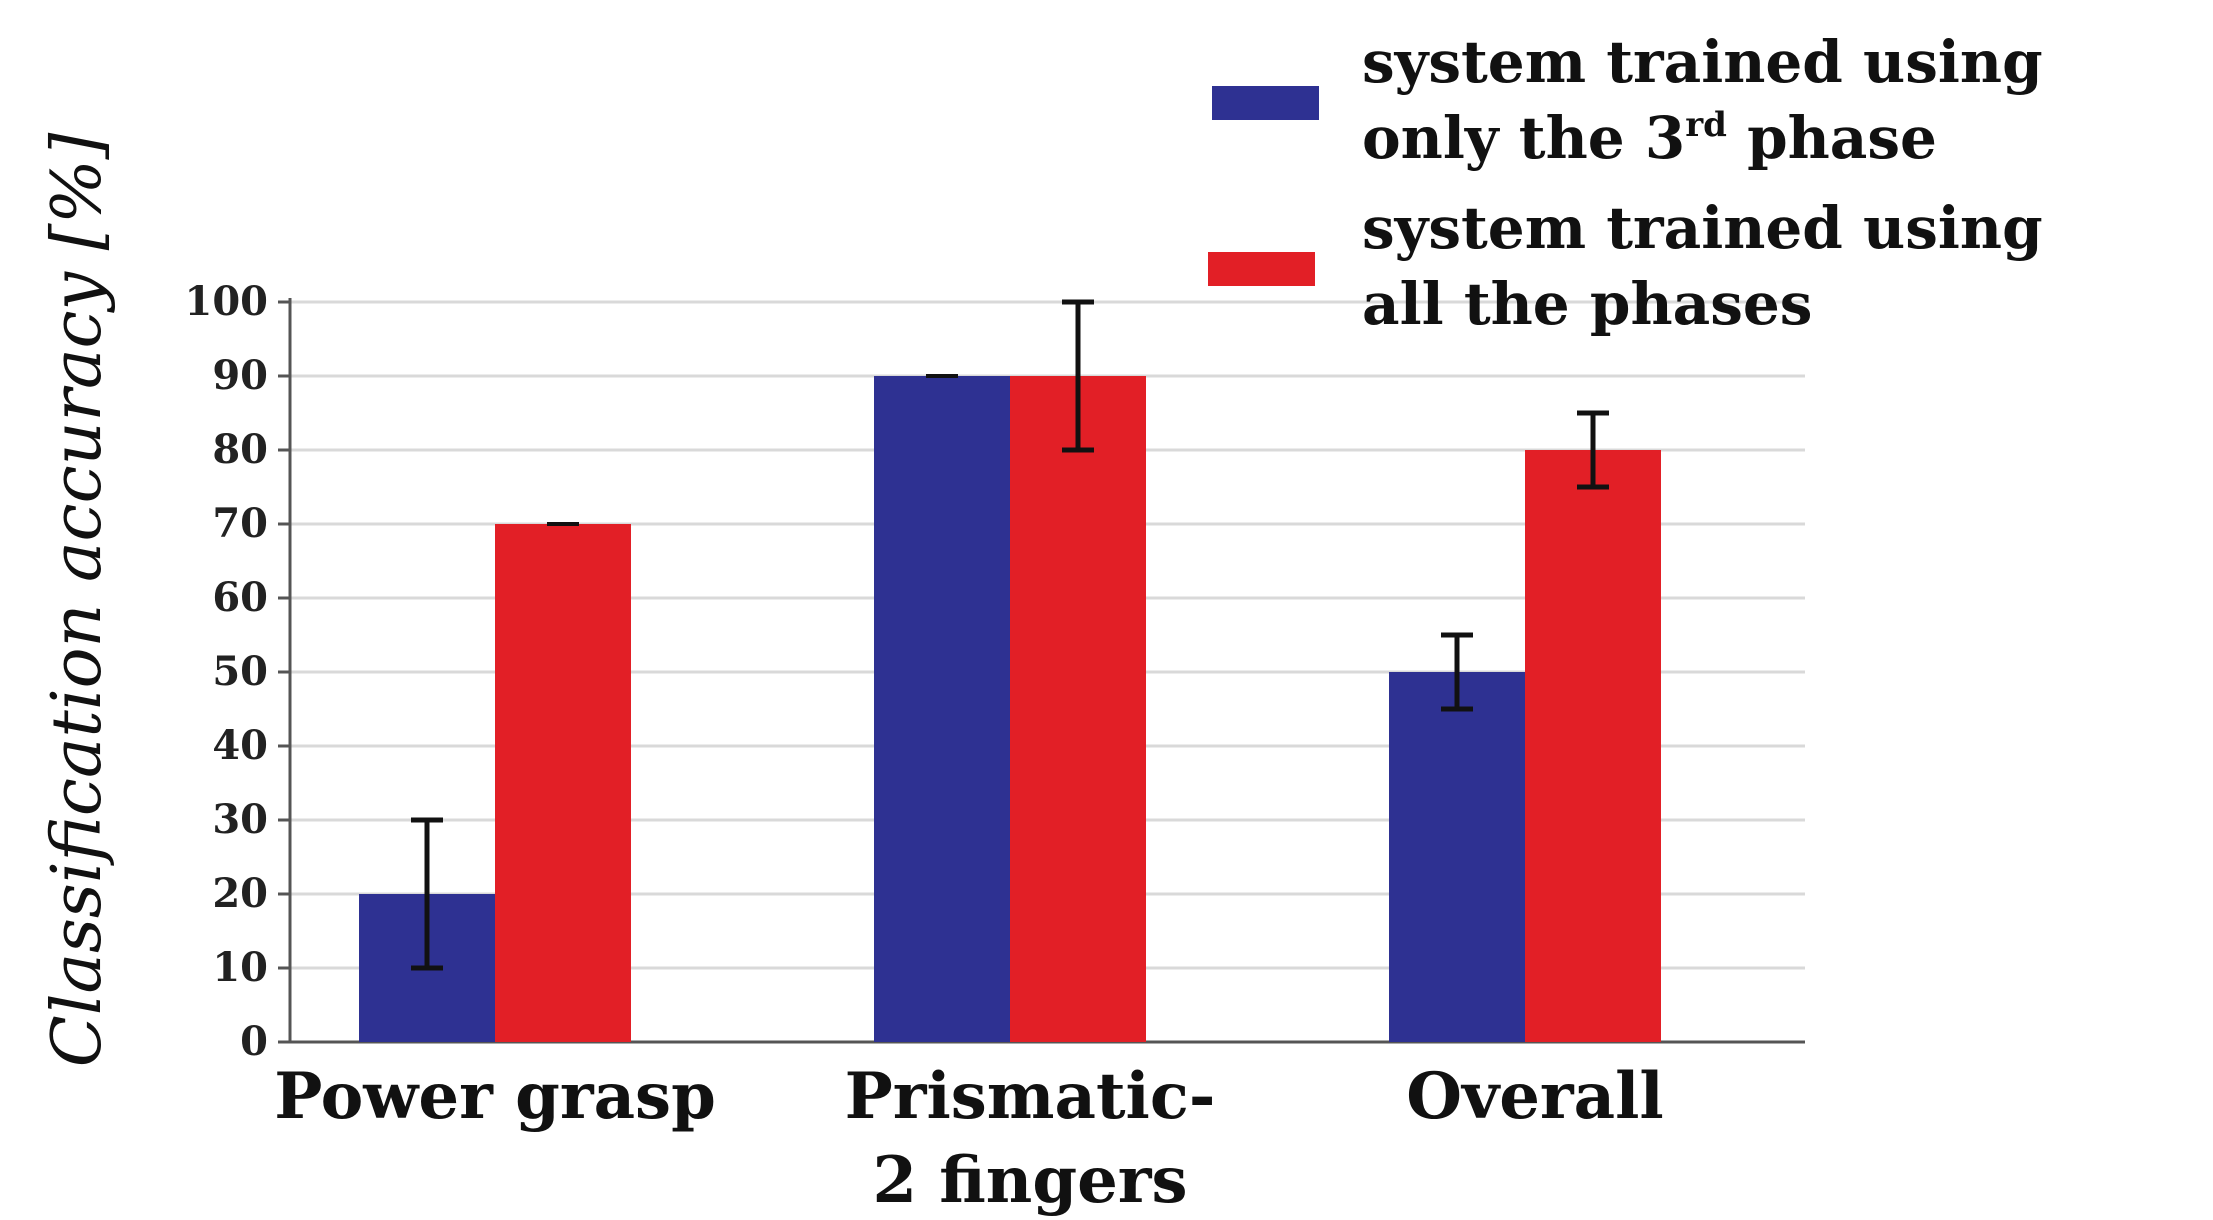  Describe the element at coordinates (227, 301) in the screenshot. I see `y-tick-label: 100` at that location.